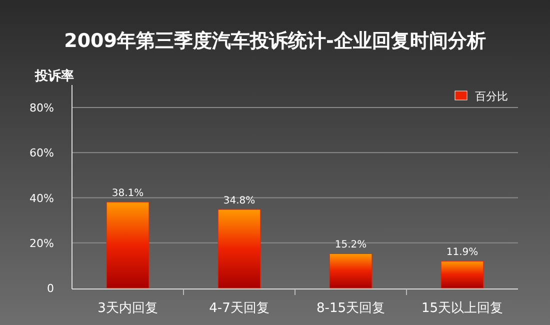 Image resolution: width=550 pixels, height=325 pixels. Describe the element at coordinates (462, 308) in the screenshot. I see `x-tick-label: 15天以上回复` at that location.